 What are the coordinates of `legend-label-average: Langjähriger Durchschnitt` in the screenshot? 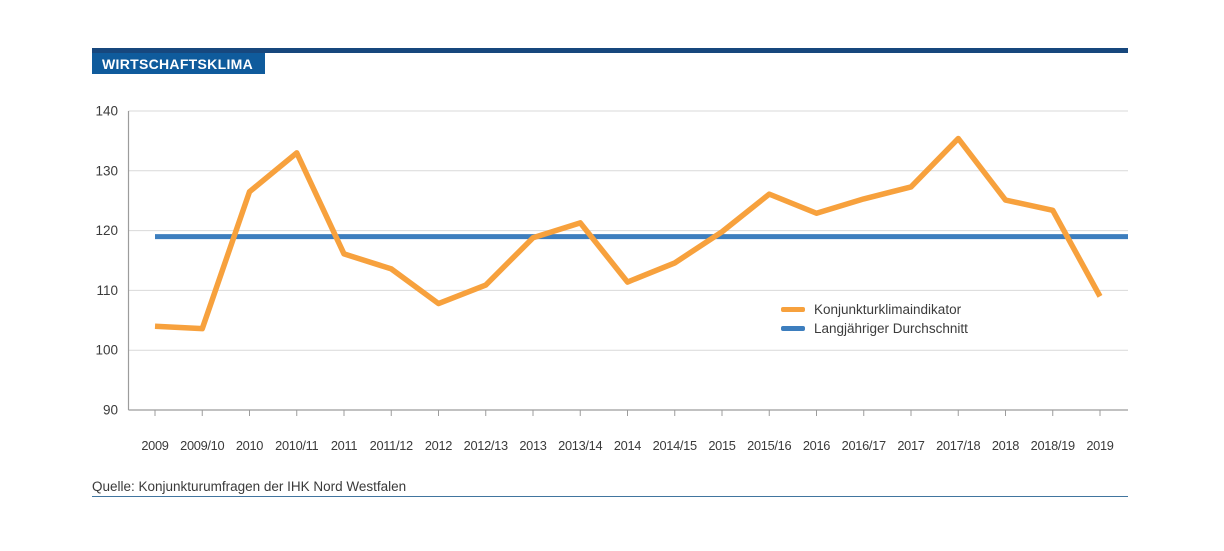 It's located at (891, 328).